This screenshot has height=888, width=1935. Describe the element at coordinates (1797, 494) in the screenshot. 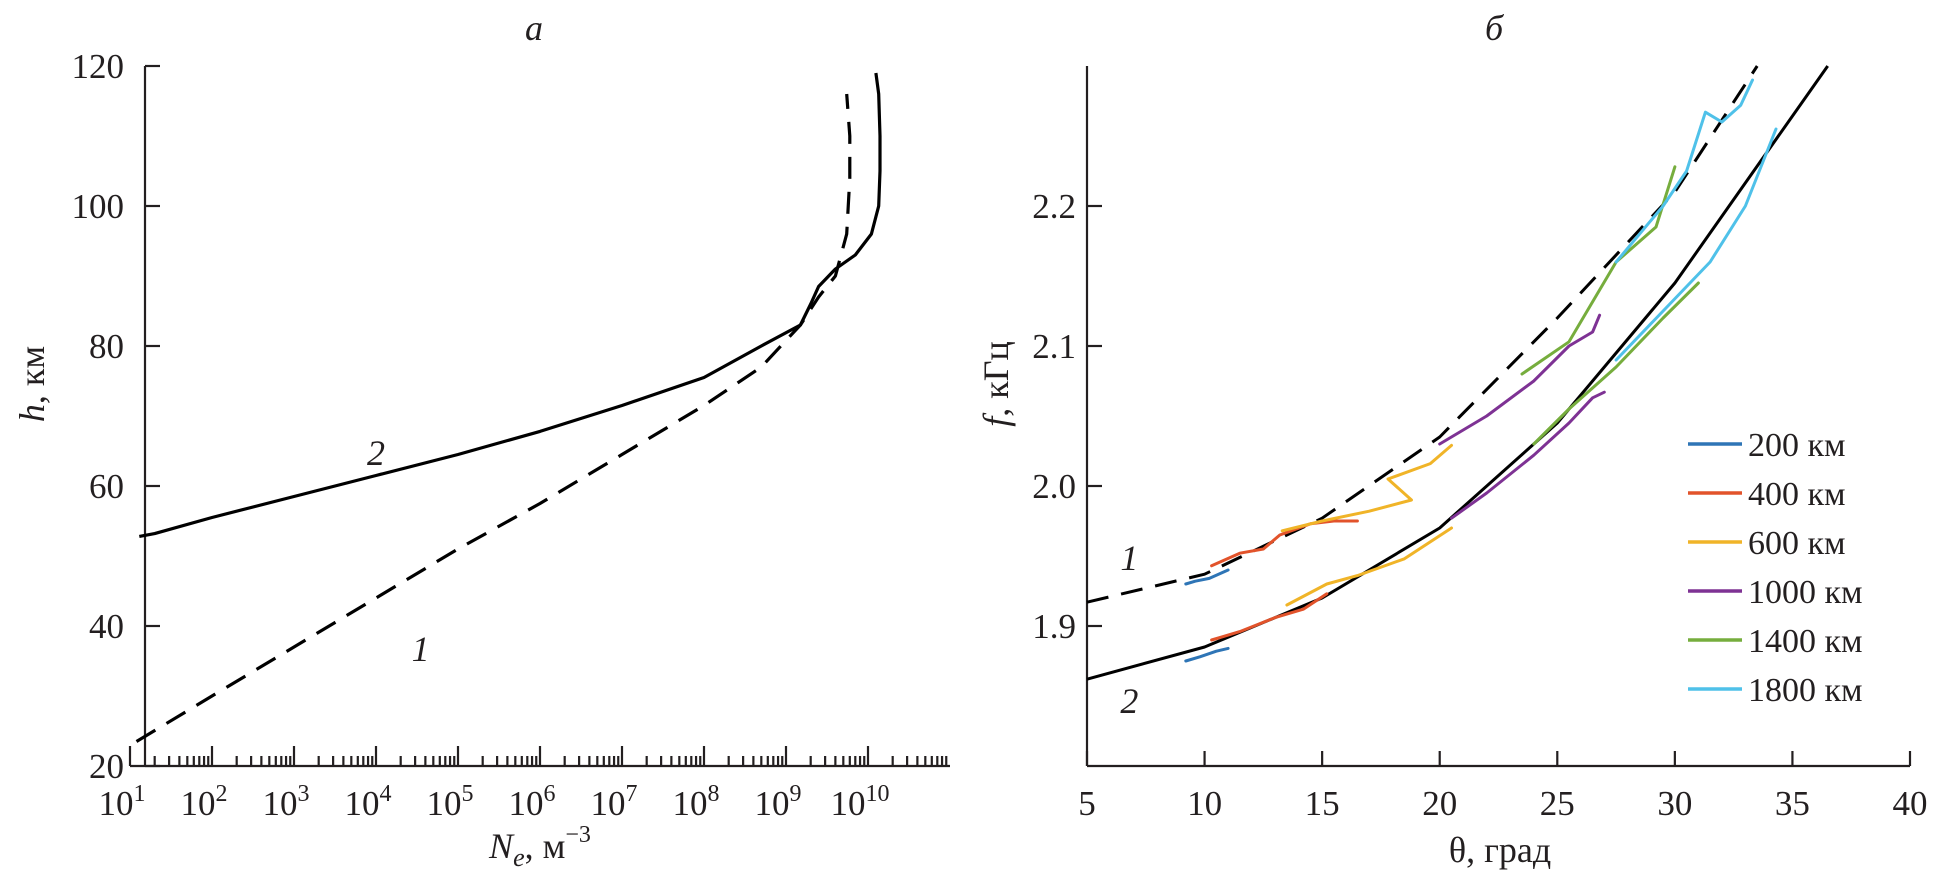

I see `legend-label: 400 км` at that location.